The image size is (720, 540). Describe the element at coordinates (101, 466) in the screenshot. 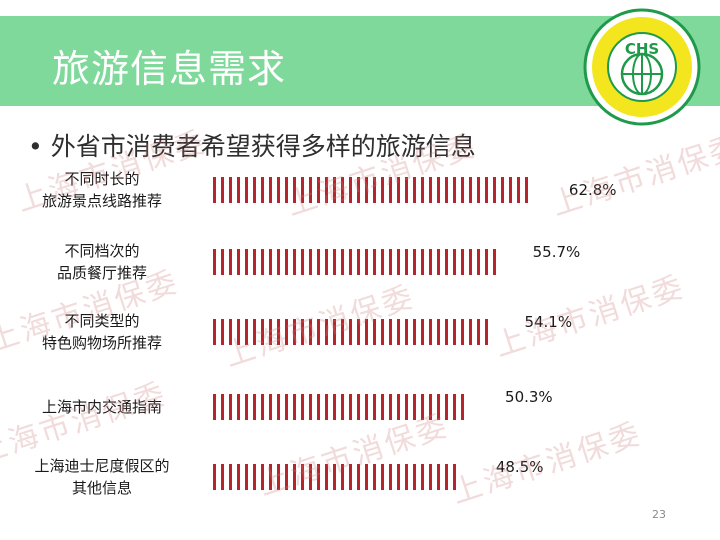

I see `category-label-line: 上海迪士尼度假区的` at that location.